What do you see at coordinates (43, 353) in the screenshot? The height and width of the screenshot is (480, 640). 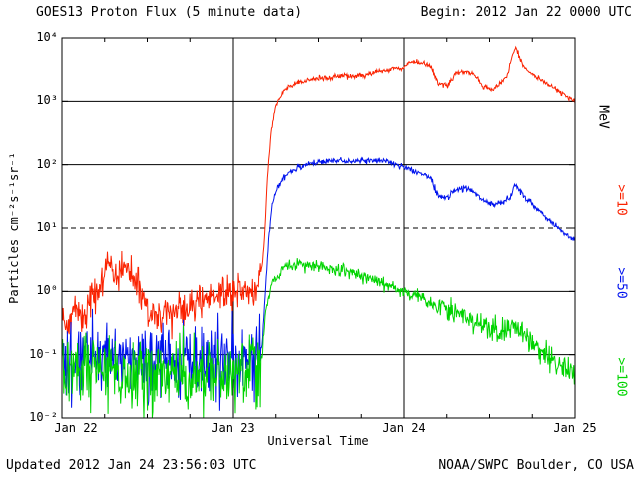 I see `y-tick-label: 10⁻¹` at bounding box center [43, 353].